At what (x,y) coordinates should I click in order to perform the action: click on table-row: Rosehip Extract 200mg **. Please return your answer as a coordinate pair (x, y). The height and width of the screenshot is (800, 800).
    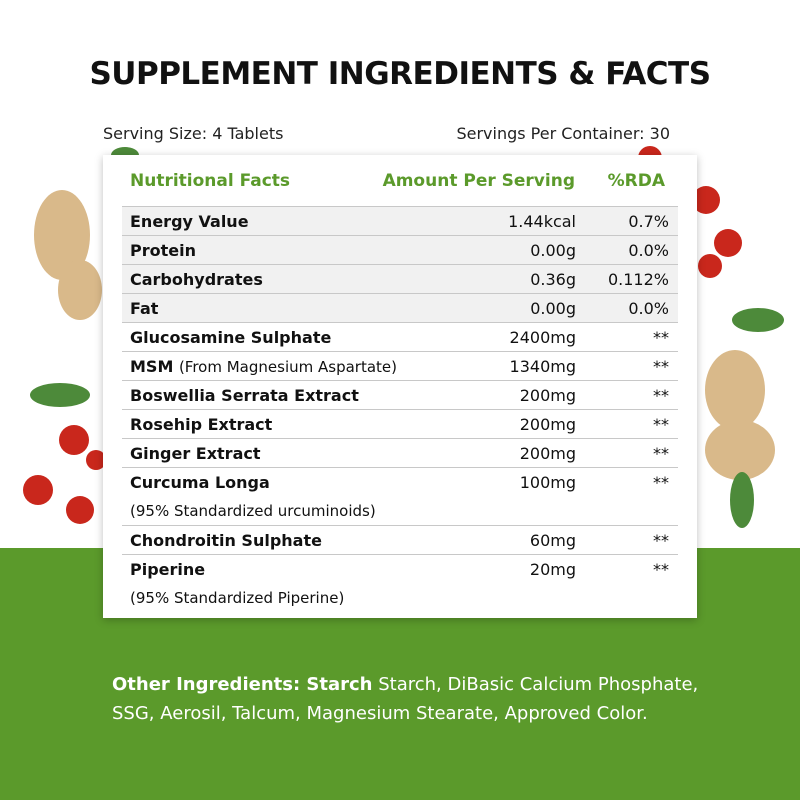
    Looking at the image, I should click on (400, 424).